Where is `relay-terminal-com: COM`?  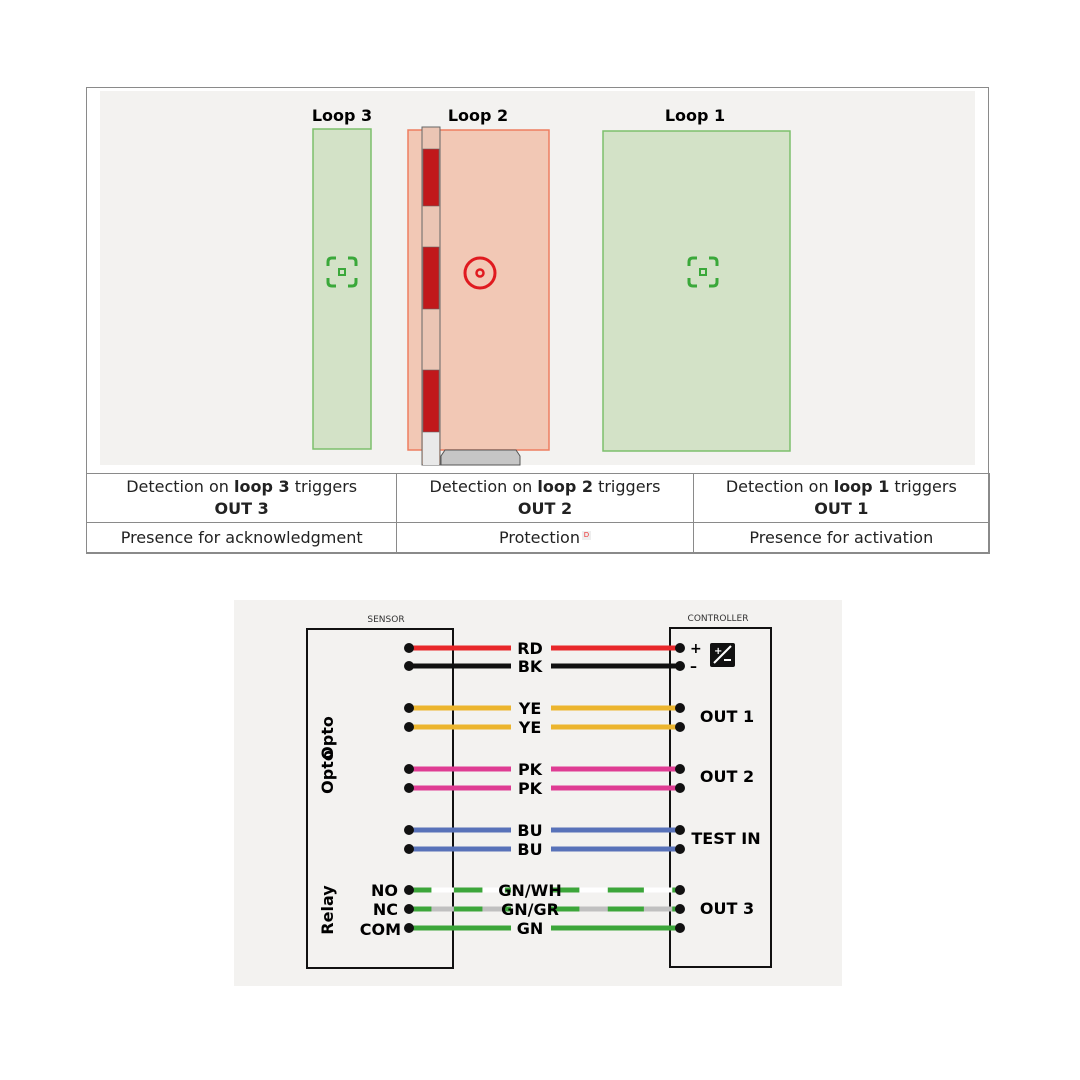
relay-terminal-com: COM is located at coordinates (380, 929).